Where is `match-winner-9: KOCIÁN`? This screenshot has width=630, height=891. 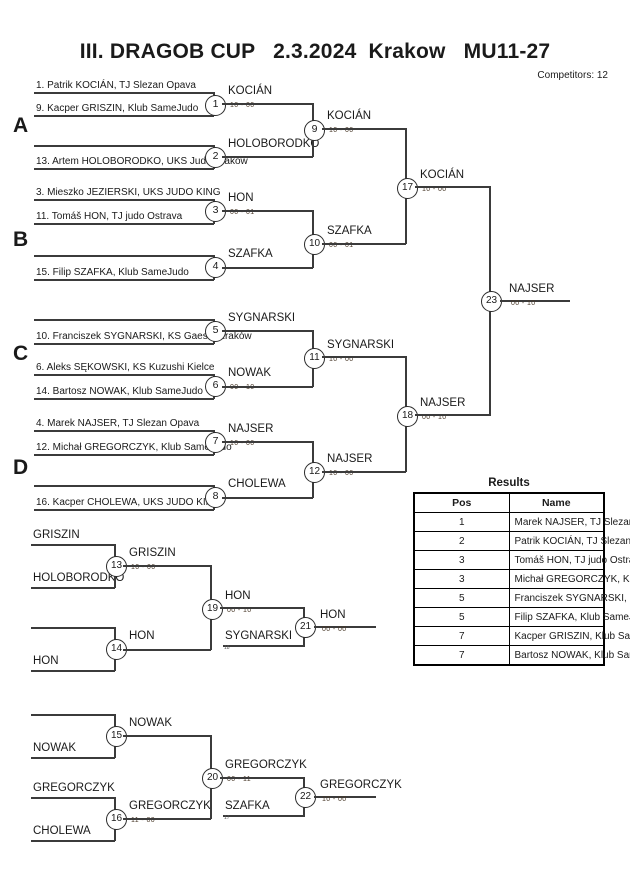
match-winner-9: KOCIÁN is located at coordinates (349, 116).